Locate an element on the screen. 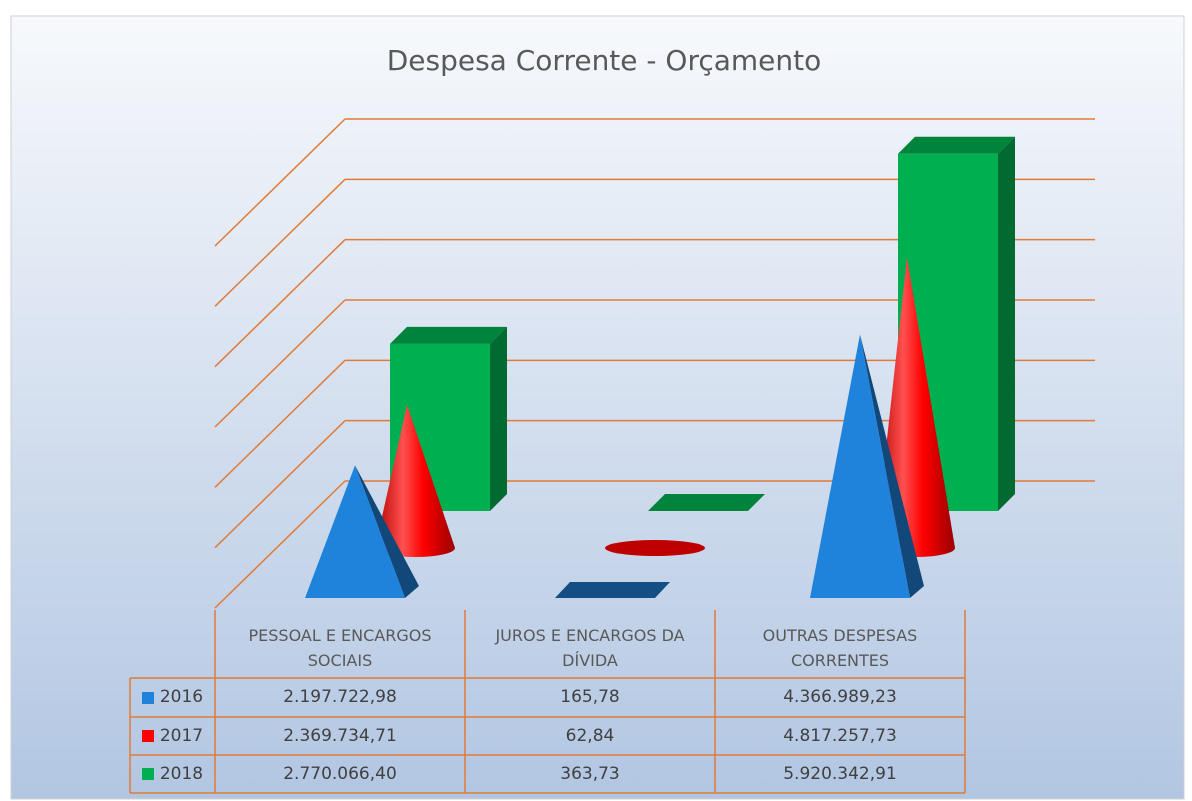 The height and width of the screenshot is (801, 1192). legend-label: 2017 is located at coordinates (181, 735).